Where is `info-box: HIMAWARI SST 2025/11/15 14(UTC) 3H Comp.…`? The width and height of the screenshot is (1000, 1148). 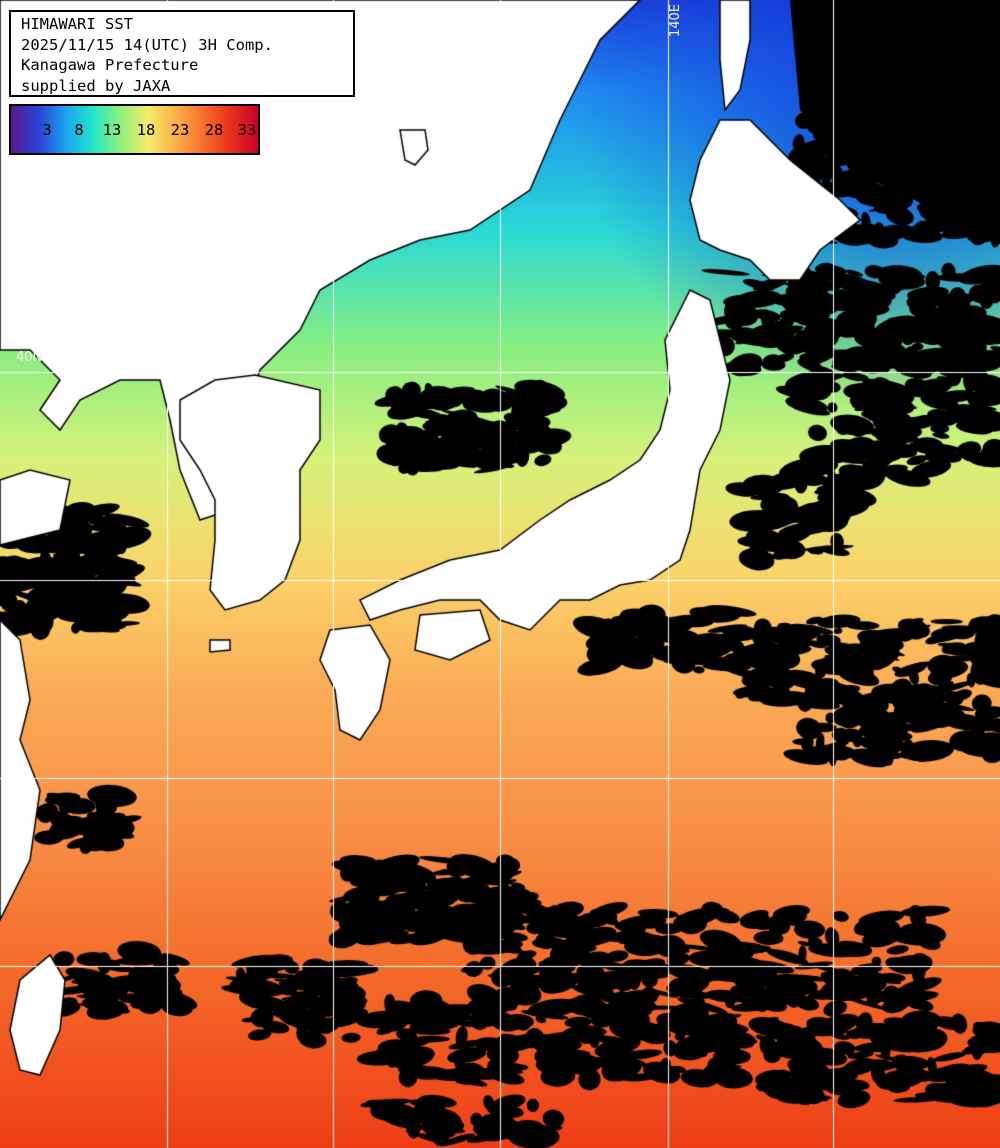 info-box: HIMAWARI SST 2025/11/15 14(UTC) 3H Comp.… is located at coordinates (182, 53).